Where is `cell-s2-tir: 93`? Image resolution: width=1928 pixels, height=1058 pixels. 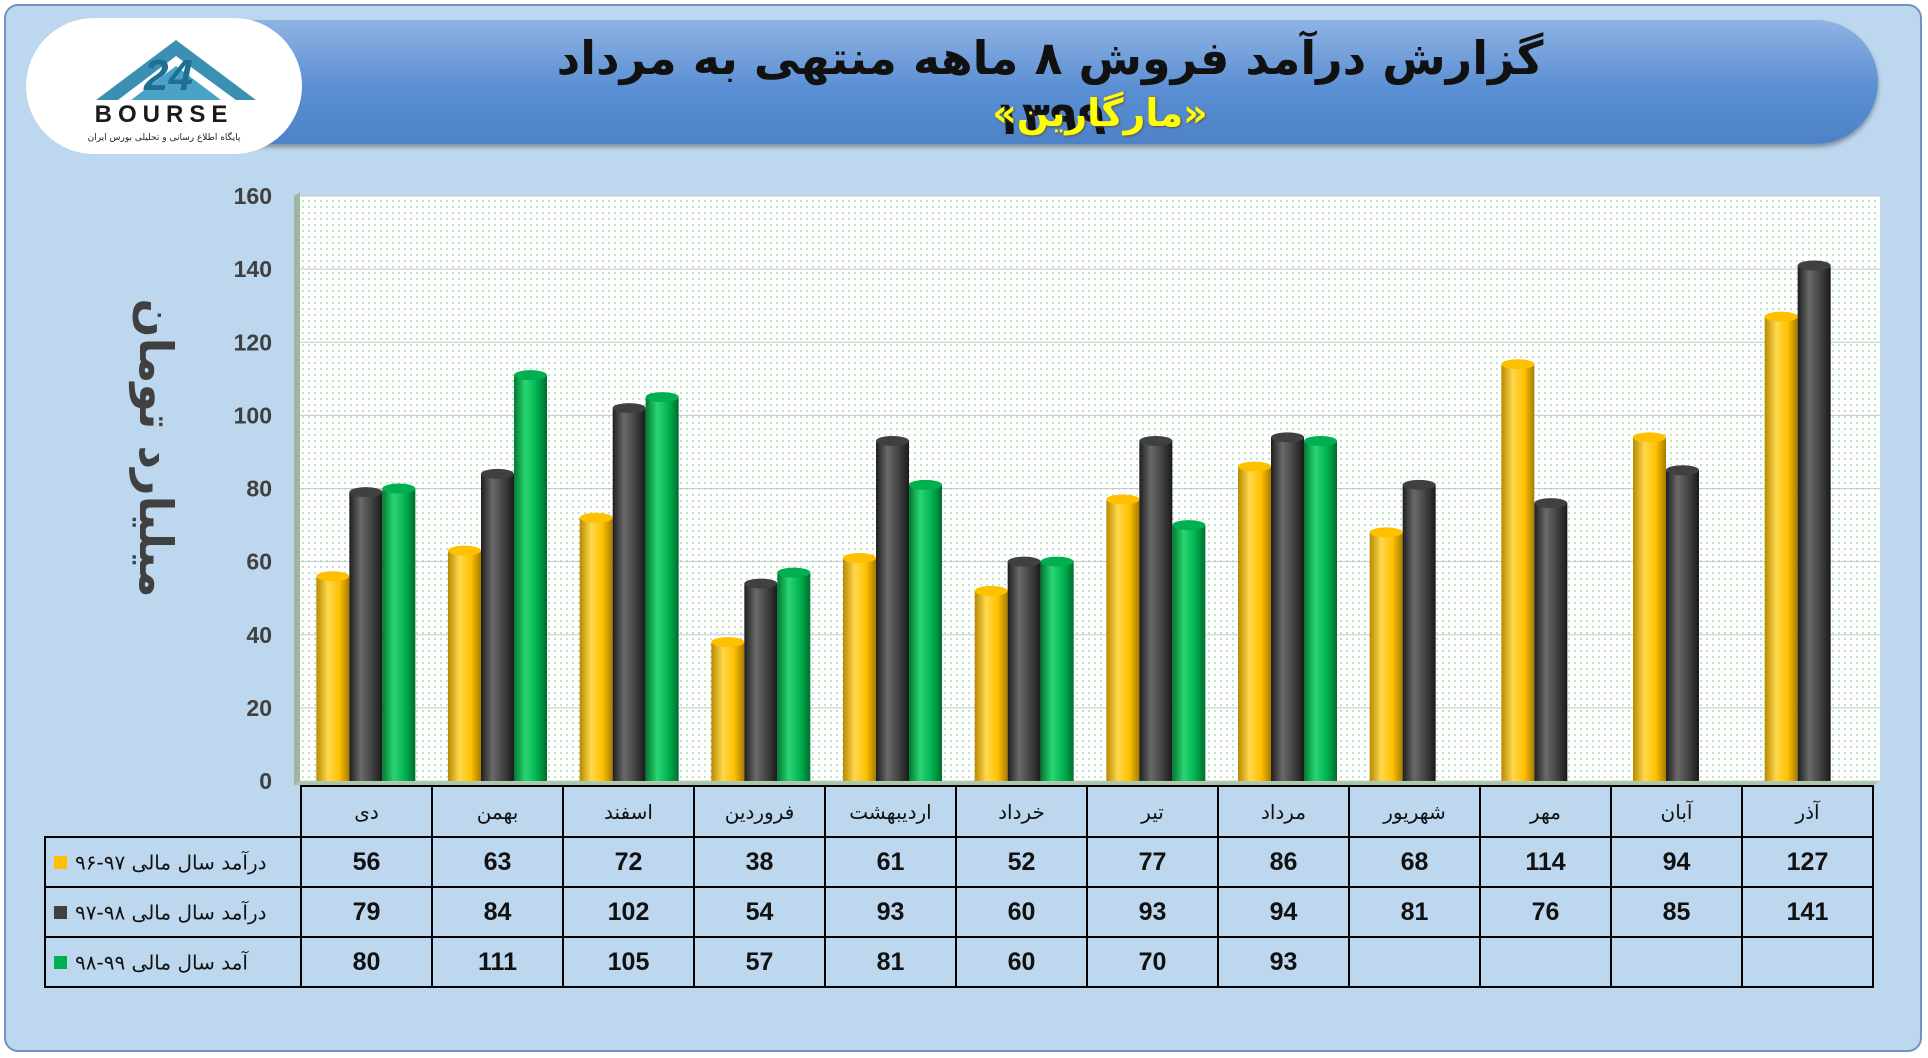 cell-s2-tir: 93 is located at coordinates (1152, 912).